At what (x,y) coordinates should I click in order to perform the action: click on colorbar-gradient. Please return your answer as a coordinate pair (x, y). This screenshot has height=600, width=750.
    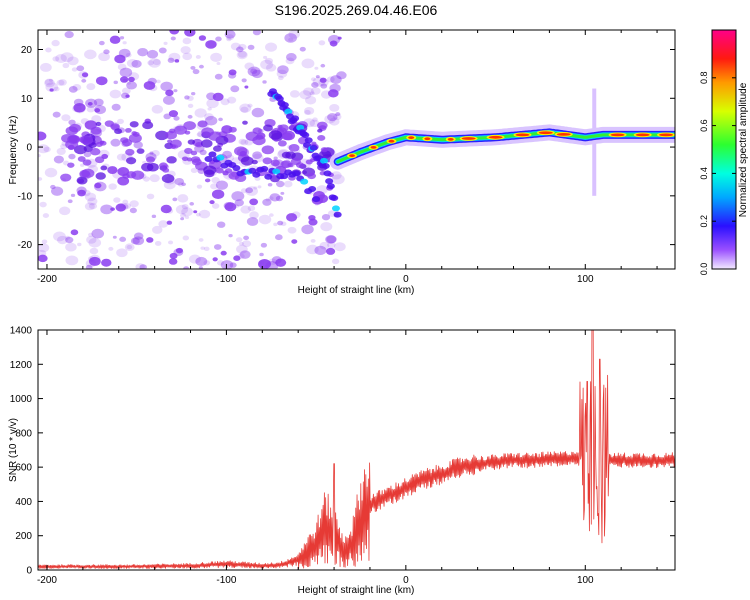
    Looking at the image, I should click on (724, 149).